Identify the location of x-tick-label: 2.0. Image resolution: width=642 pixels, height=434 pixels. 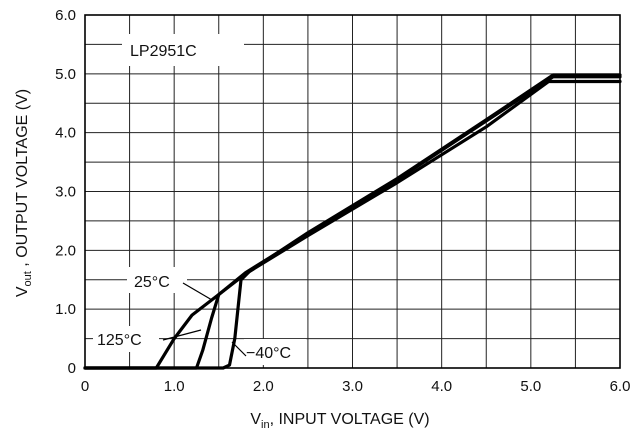
(263, 386).